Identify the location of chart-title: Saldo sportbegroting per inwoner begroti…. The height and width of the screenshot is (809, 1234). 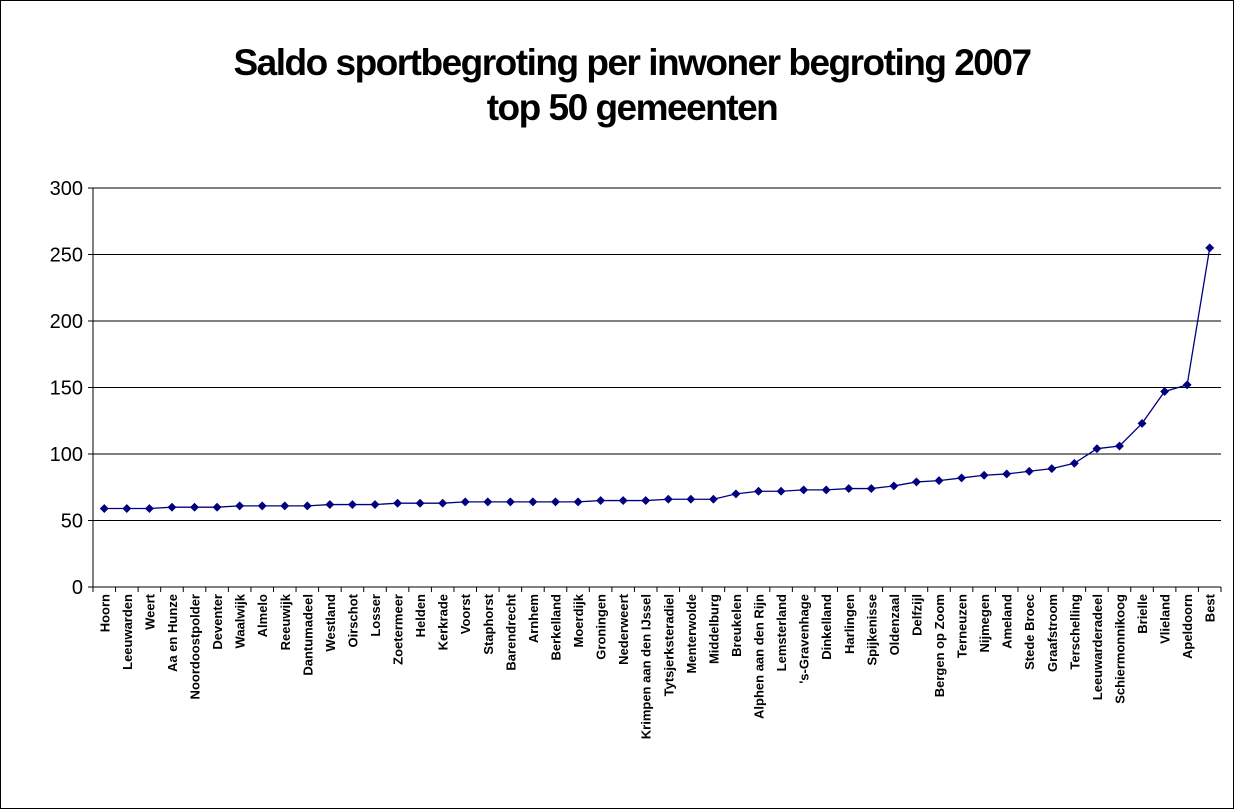
(631, 62).